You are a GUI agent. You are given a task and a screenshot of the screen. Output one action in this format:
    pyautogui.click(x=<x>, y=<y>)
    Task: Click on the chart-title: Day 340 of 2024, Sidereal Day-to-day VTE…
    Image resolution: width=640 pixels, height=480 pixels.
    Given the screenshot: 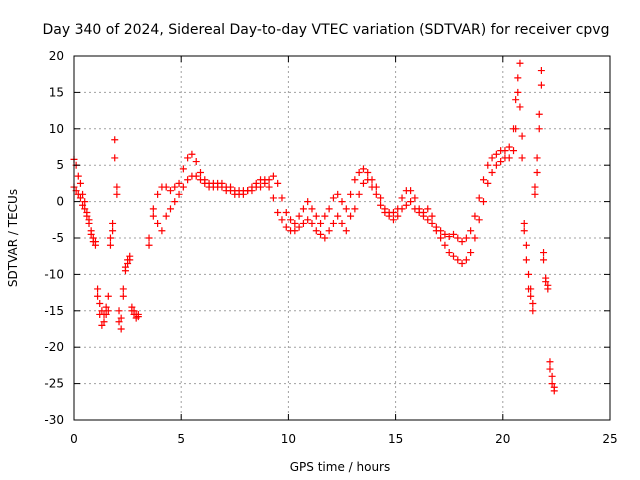 What is the action you would take?
    pyautogui.click(x=326, y=30)
    